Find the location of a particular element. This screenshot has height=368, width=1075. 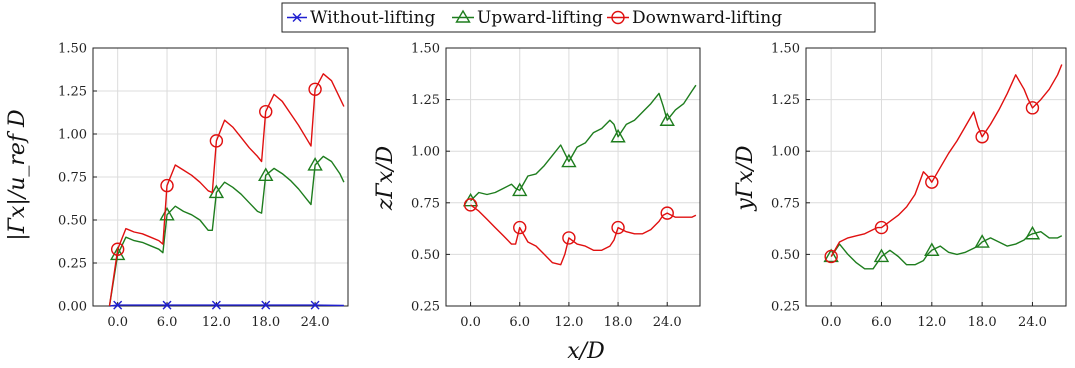

legend-entry-upward-lifting: Upward-lifting is located at coordinates (527, 18).